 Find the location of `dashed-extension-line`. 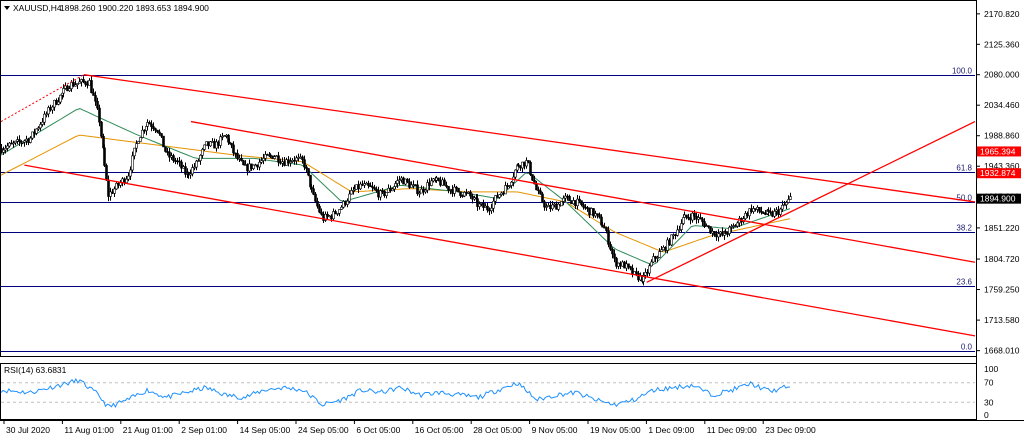

dashed-extension-line is located at coordinates (42, 98).